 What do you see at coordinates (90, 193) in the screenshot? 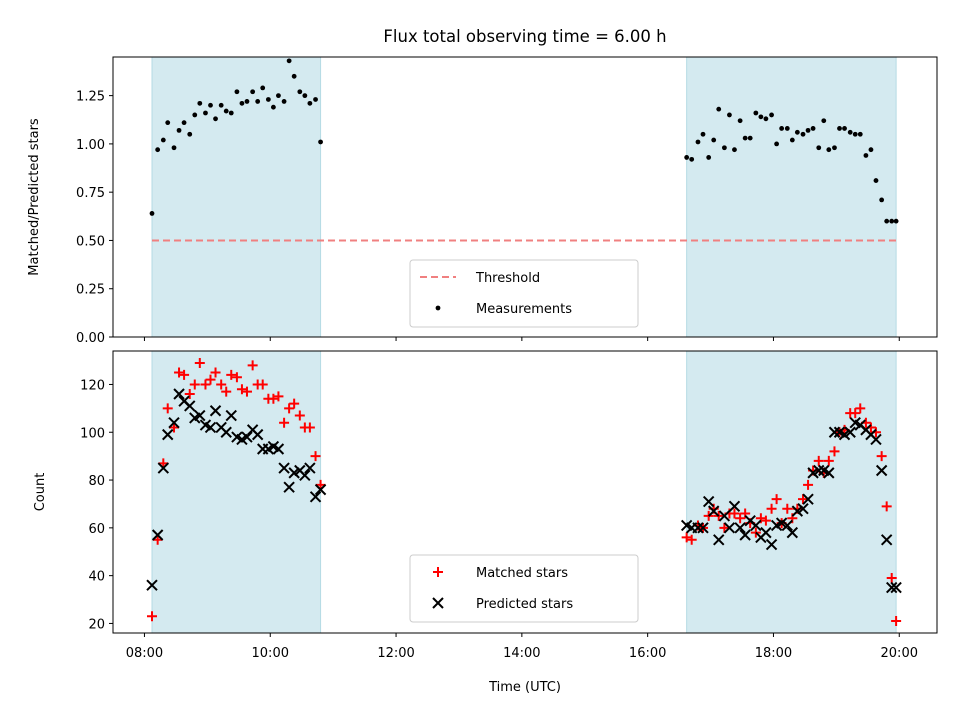
I see `y-tick-label: 0.75` at bounding box center [90, 193].